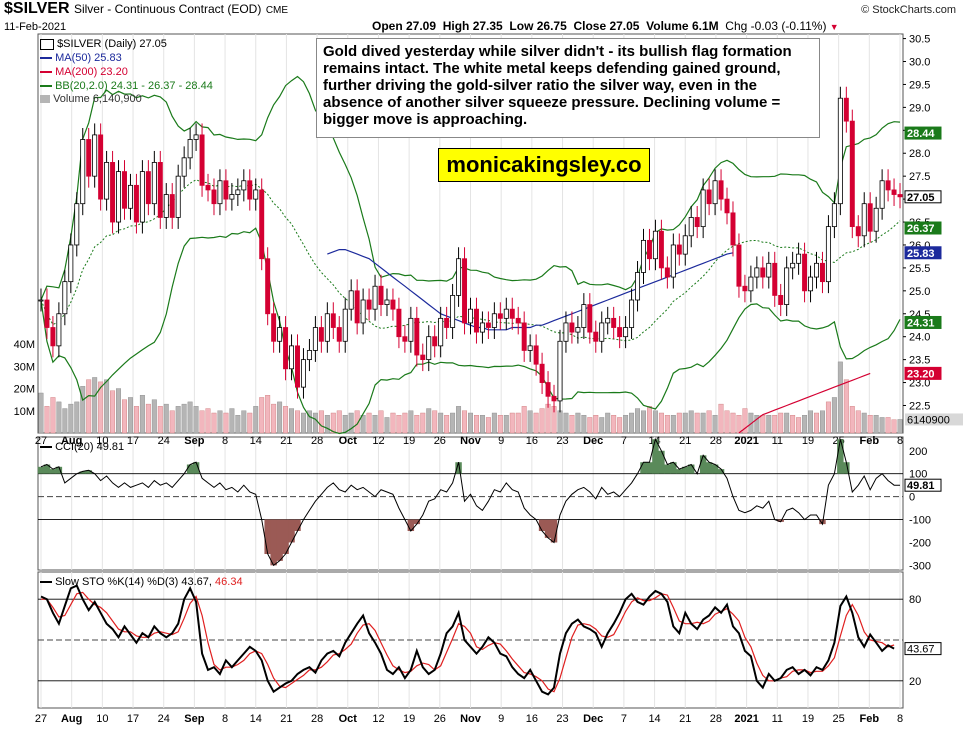 Image resolution: width=964 pixels, height=730 pixels. What do you see at coordinates (194, 441) in the screenshot?
I see `x-tick-label: Sep` at bounding box center [194, 441].